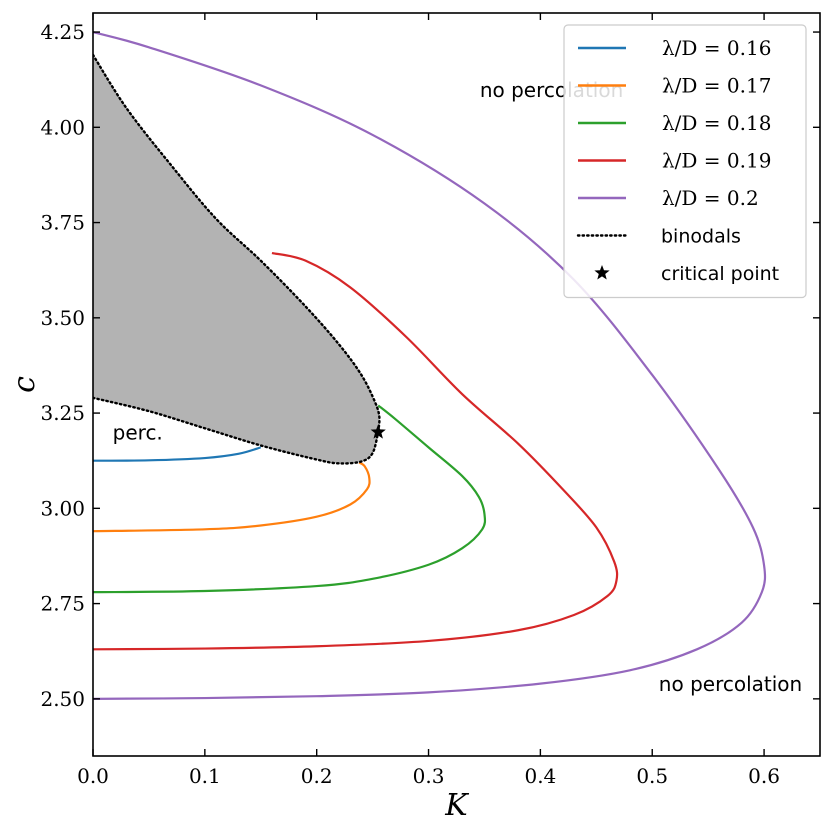 This screenshot has height=831, width=831. What do you see at coordinates (62, 413) in the screenshot?
I see `y-tick-label-3: 3.25` at bounding box center [62, 413].